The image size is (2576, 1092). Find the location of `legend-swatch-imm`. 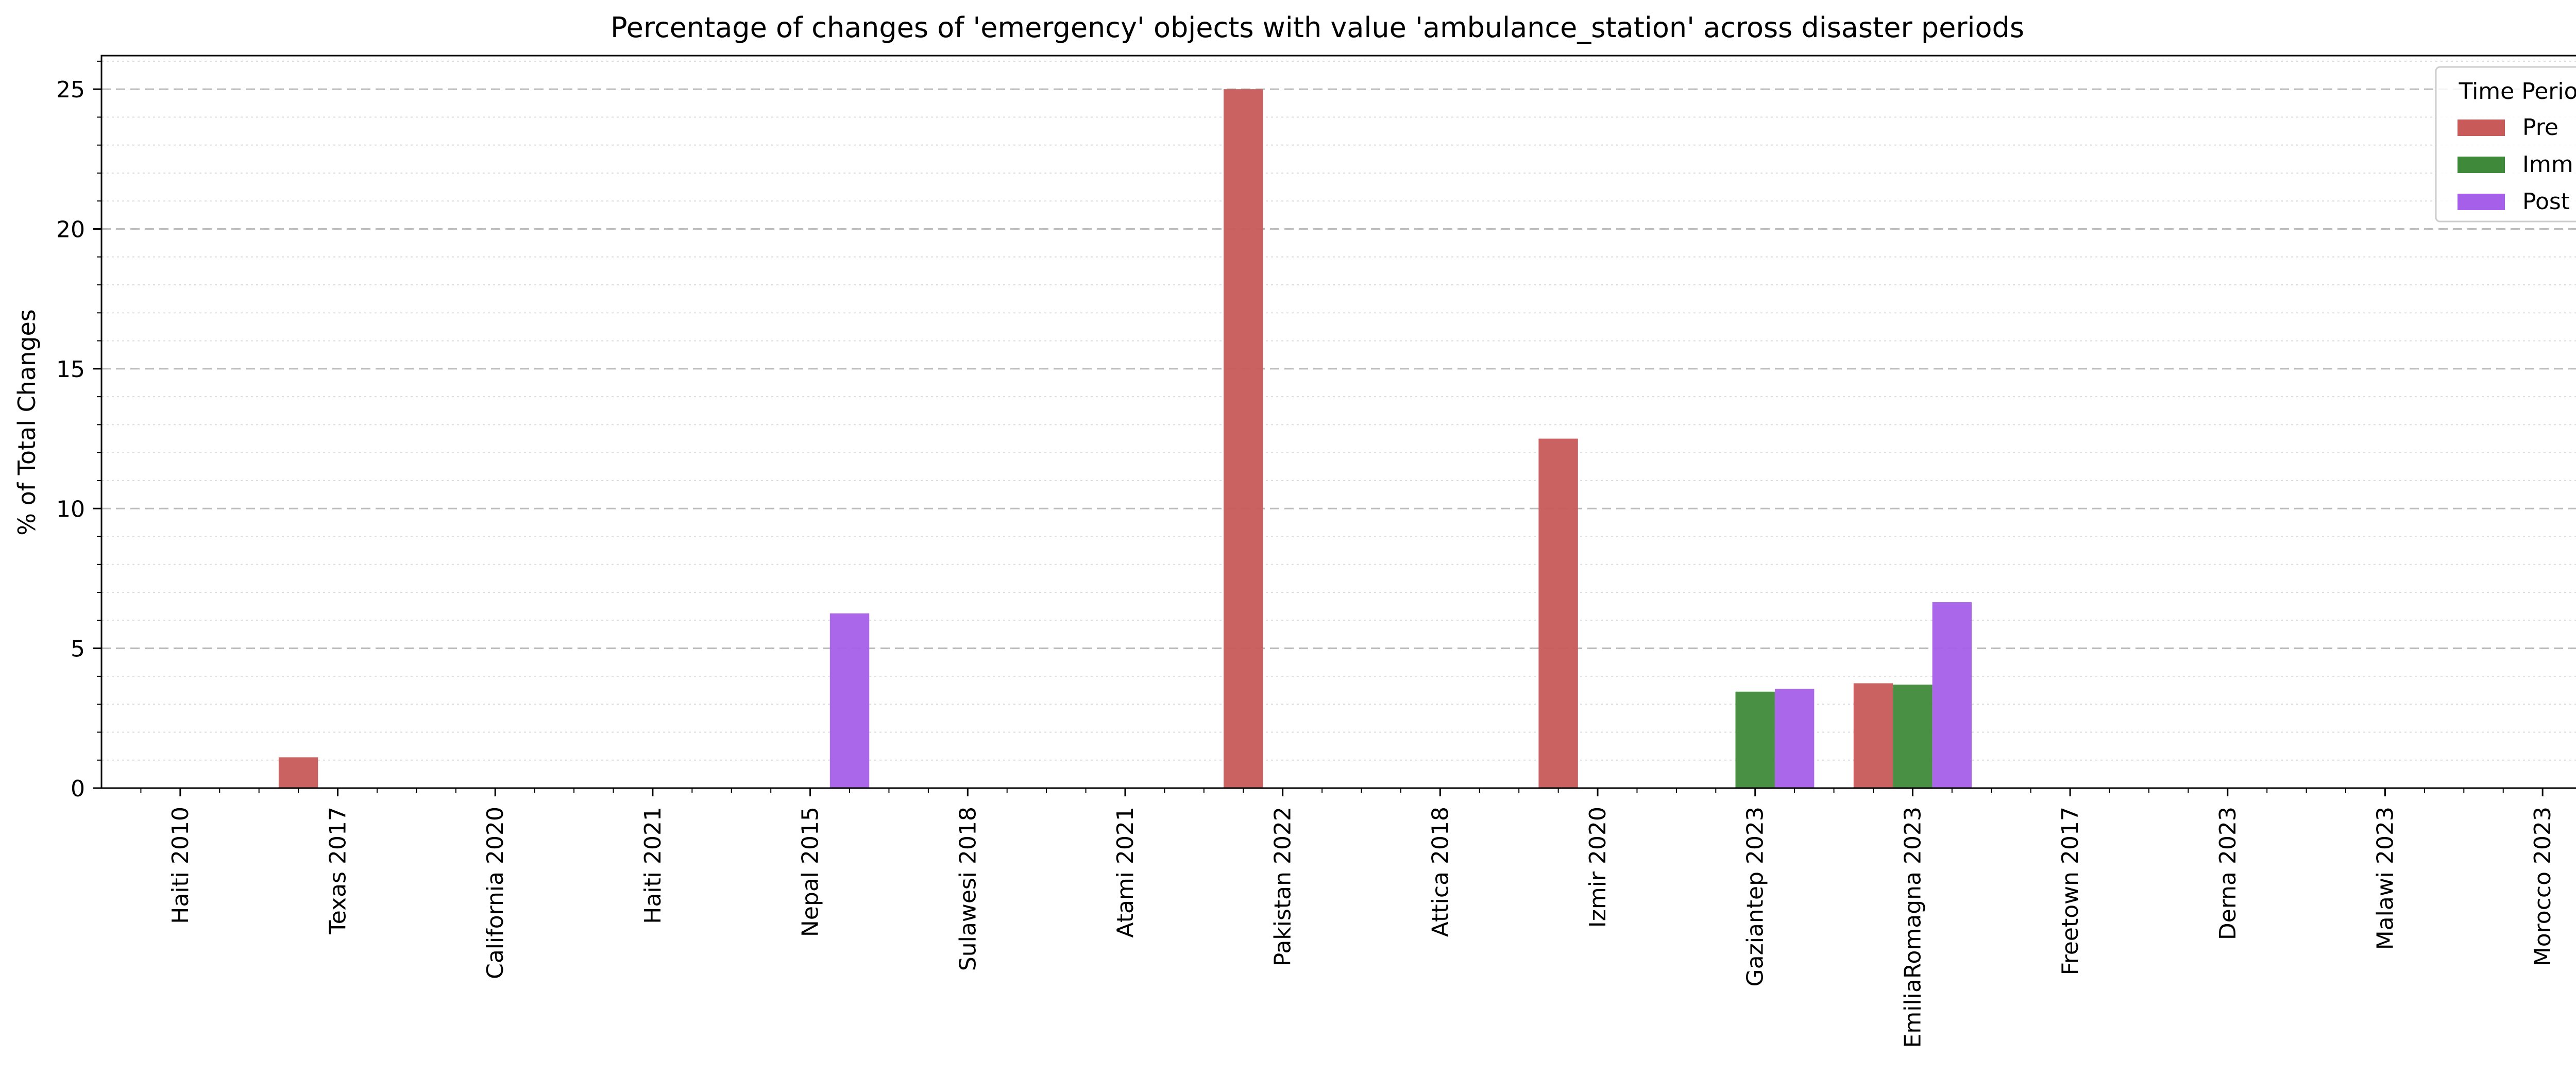

legend-swatch-imm is located at coordinates (2481, 165).